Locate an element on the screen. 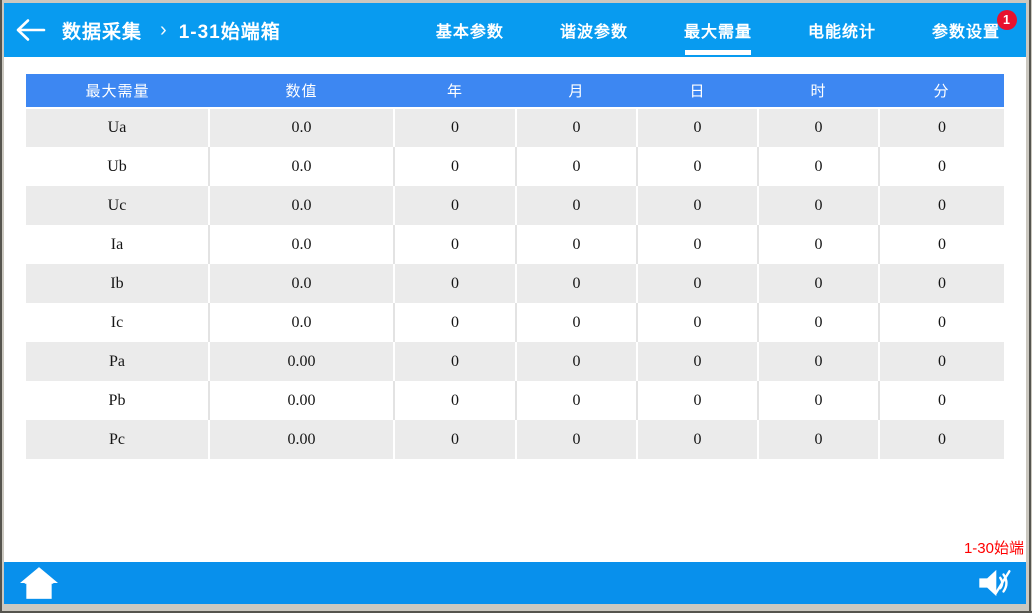 This screenshot has height=613, width=1032. table-cell: Ic is located at coordinates (118, 322).